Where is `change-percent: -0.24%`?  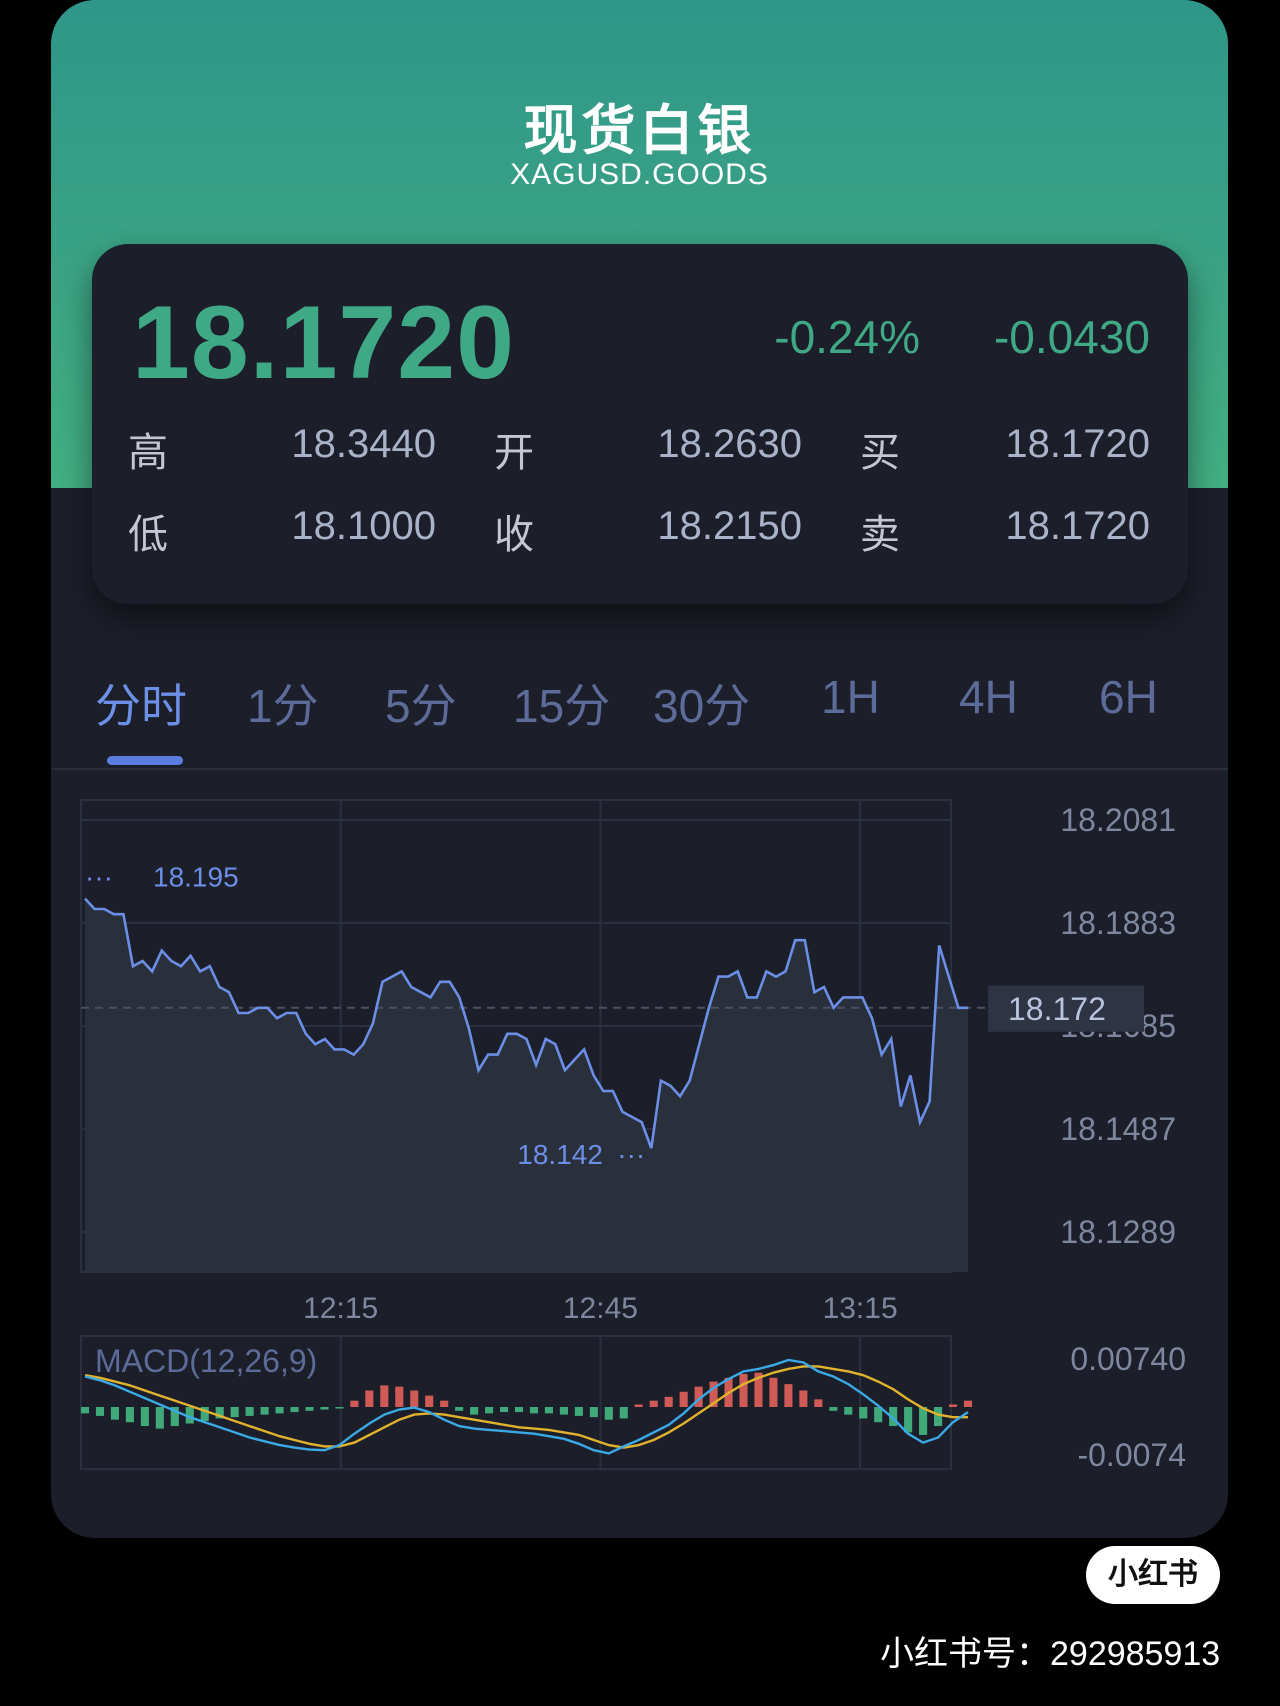
change-percent: -0.24% is located at coordinates (847, 337).